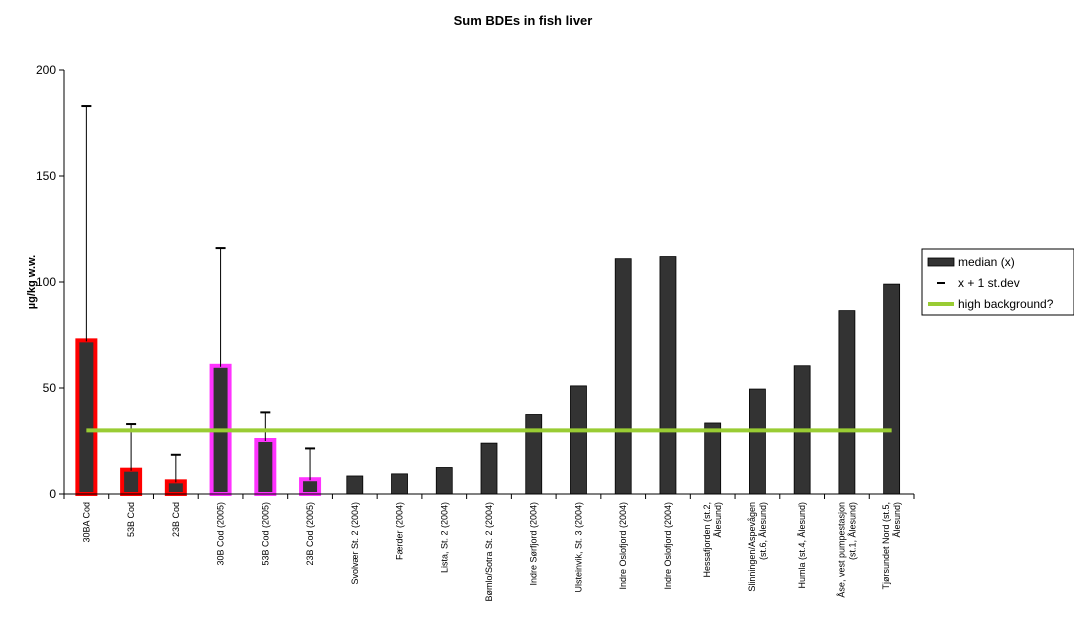  I want to click on chart-title: Sum BDEs in fish liver, so click(523, 20).